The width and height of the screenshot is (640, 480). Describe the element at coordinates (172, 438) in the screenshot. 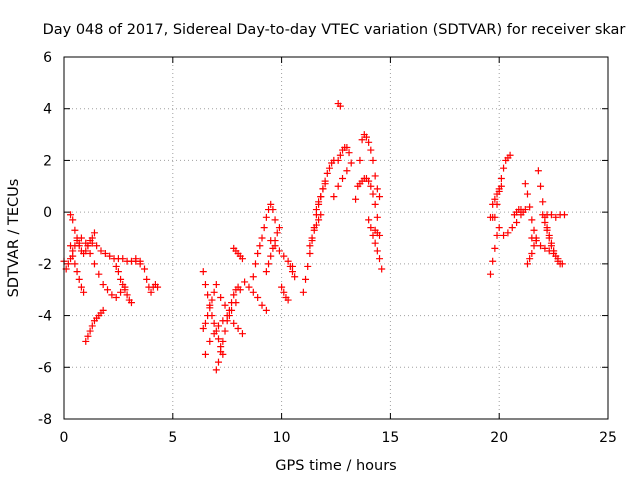

I see `x-tick-label: 5` at that location.